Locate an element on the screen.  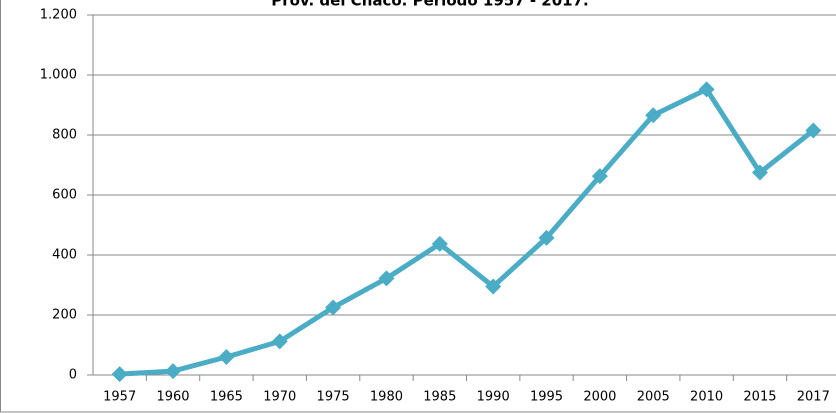
chart-title: Prov. del Chaco. Período 1957 - 2017. is located at coordinates (430, 5).